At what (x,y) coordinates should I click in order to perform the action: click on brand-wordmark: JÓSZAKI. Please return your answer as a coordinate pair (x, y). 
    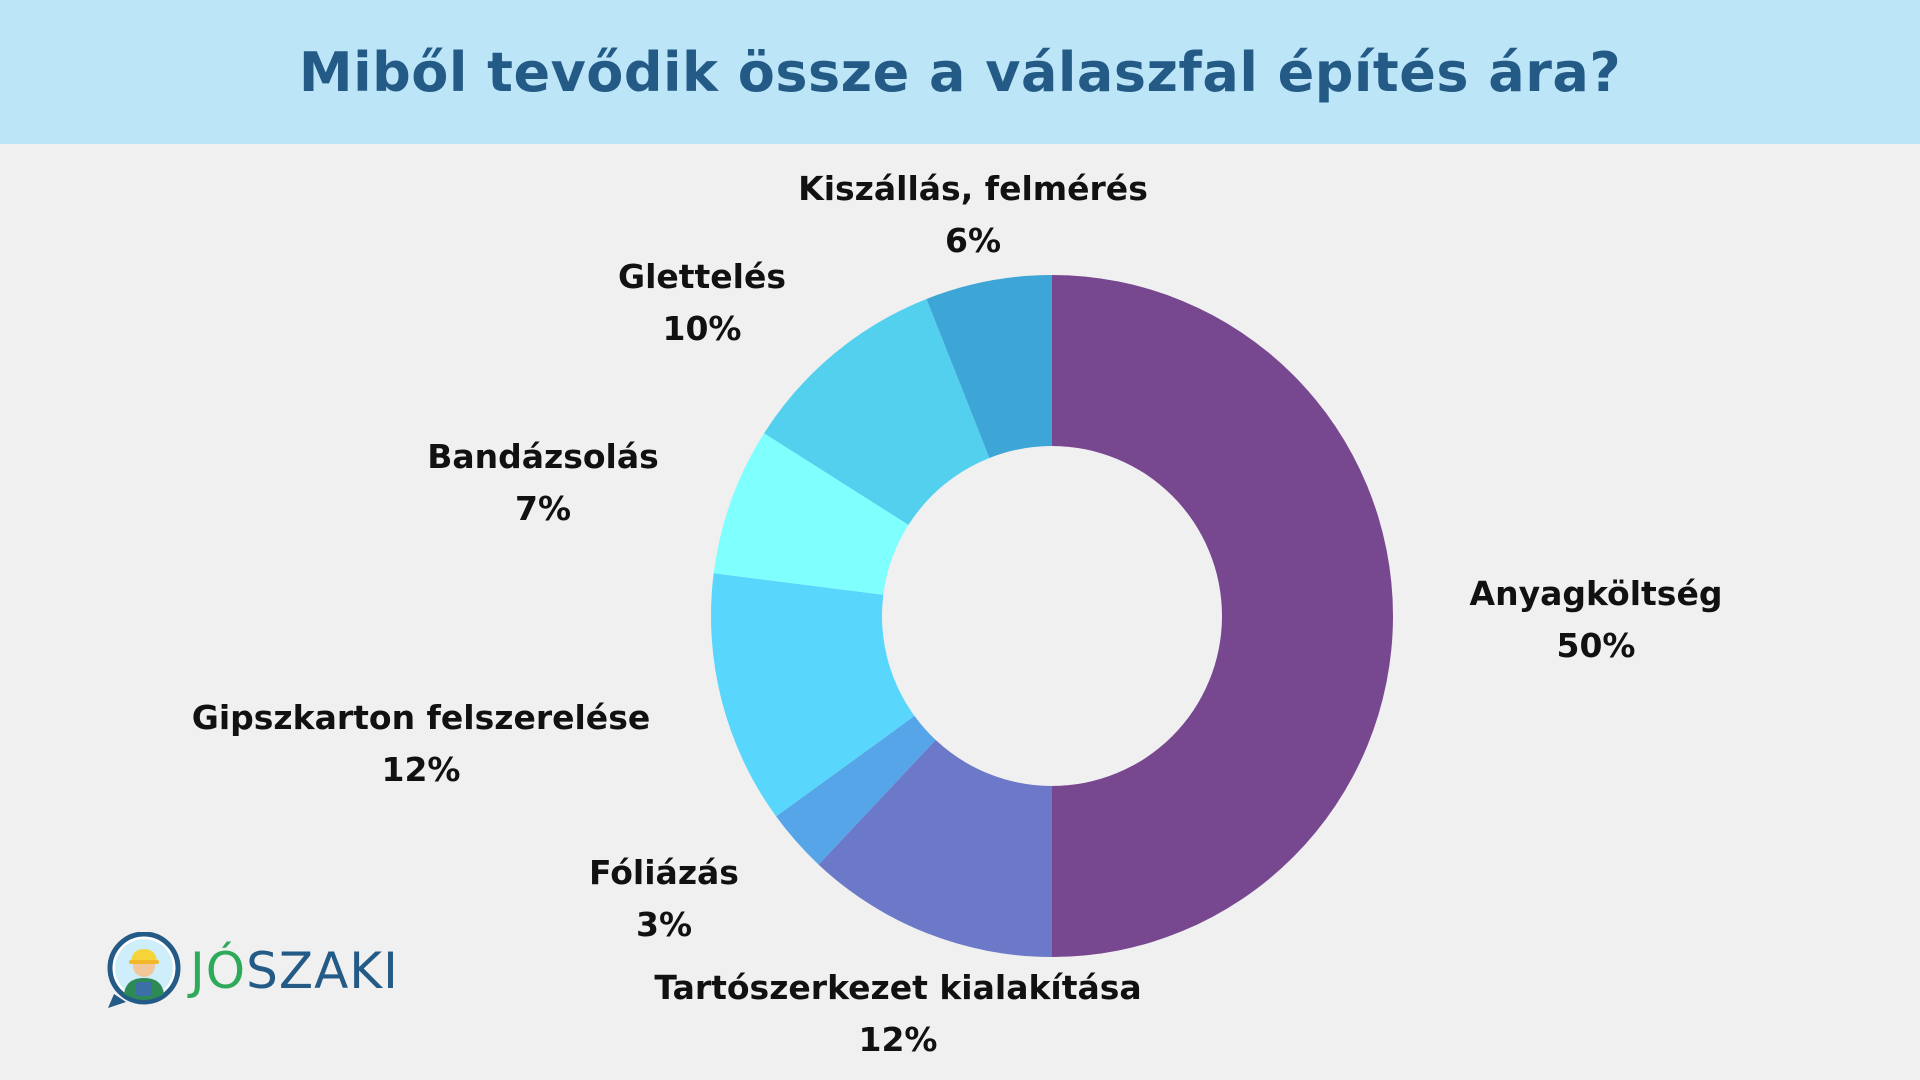
    Looking at the image, I should click on (294, 971).